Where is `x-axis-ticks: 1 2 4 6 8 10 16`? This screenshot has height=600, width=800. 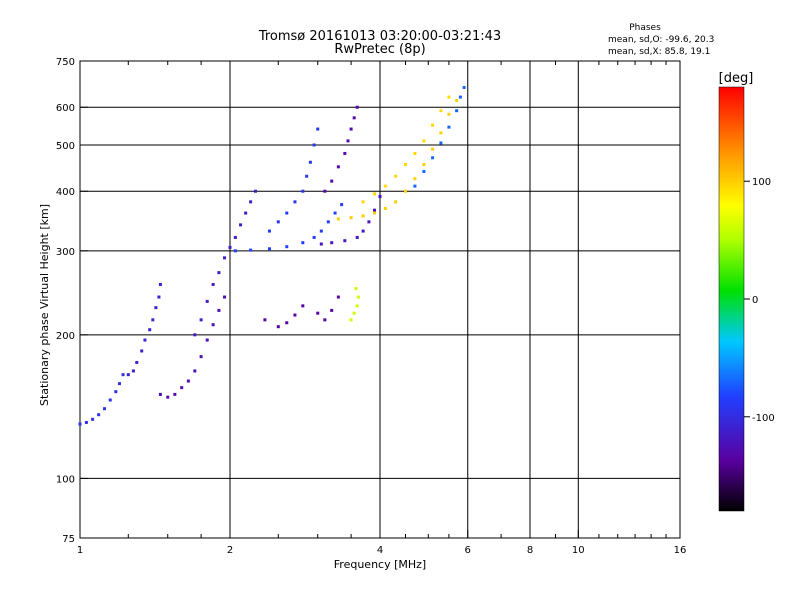 x-axis-ticks: 1 2 4 6 8 10 16 is located at coordinates (382, 543).